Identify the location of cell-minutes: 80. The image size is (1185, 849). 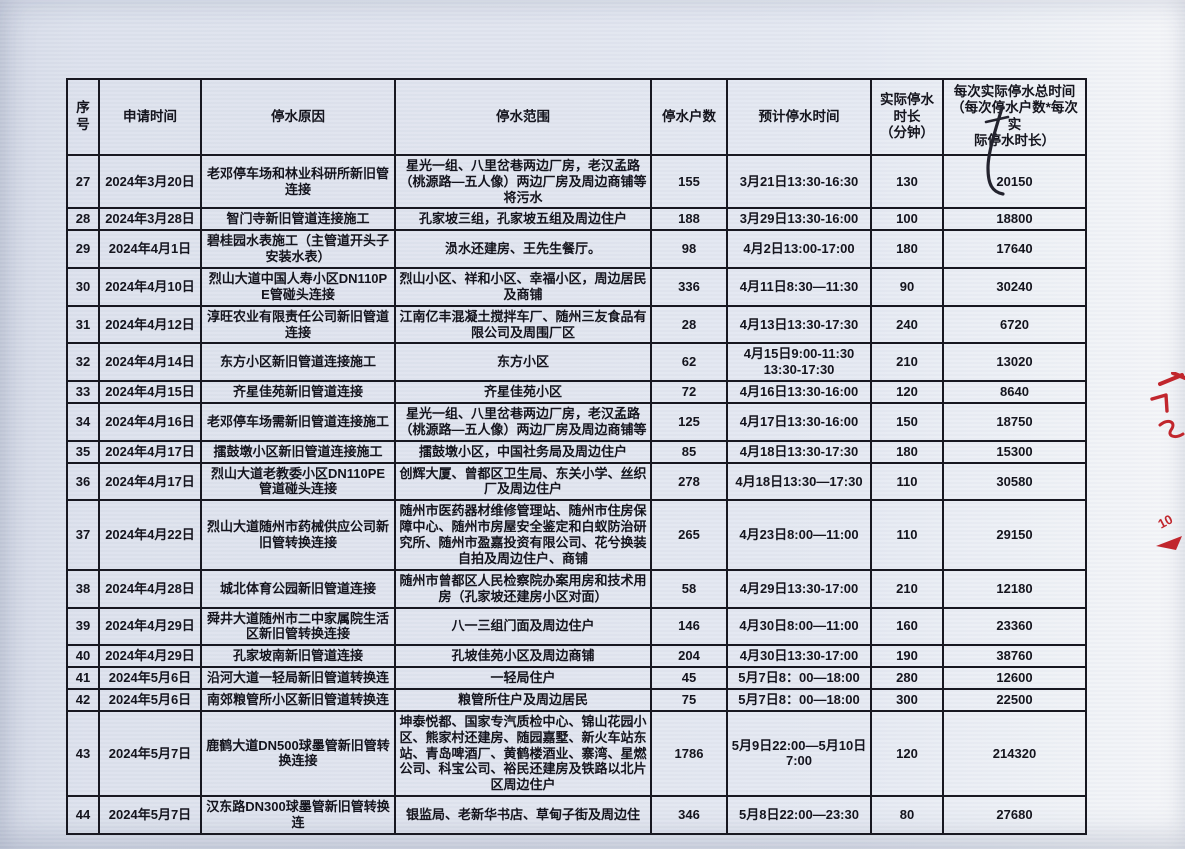
(907, 815).